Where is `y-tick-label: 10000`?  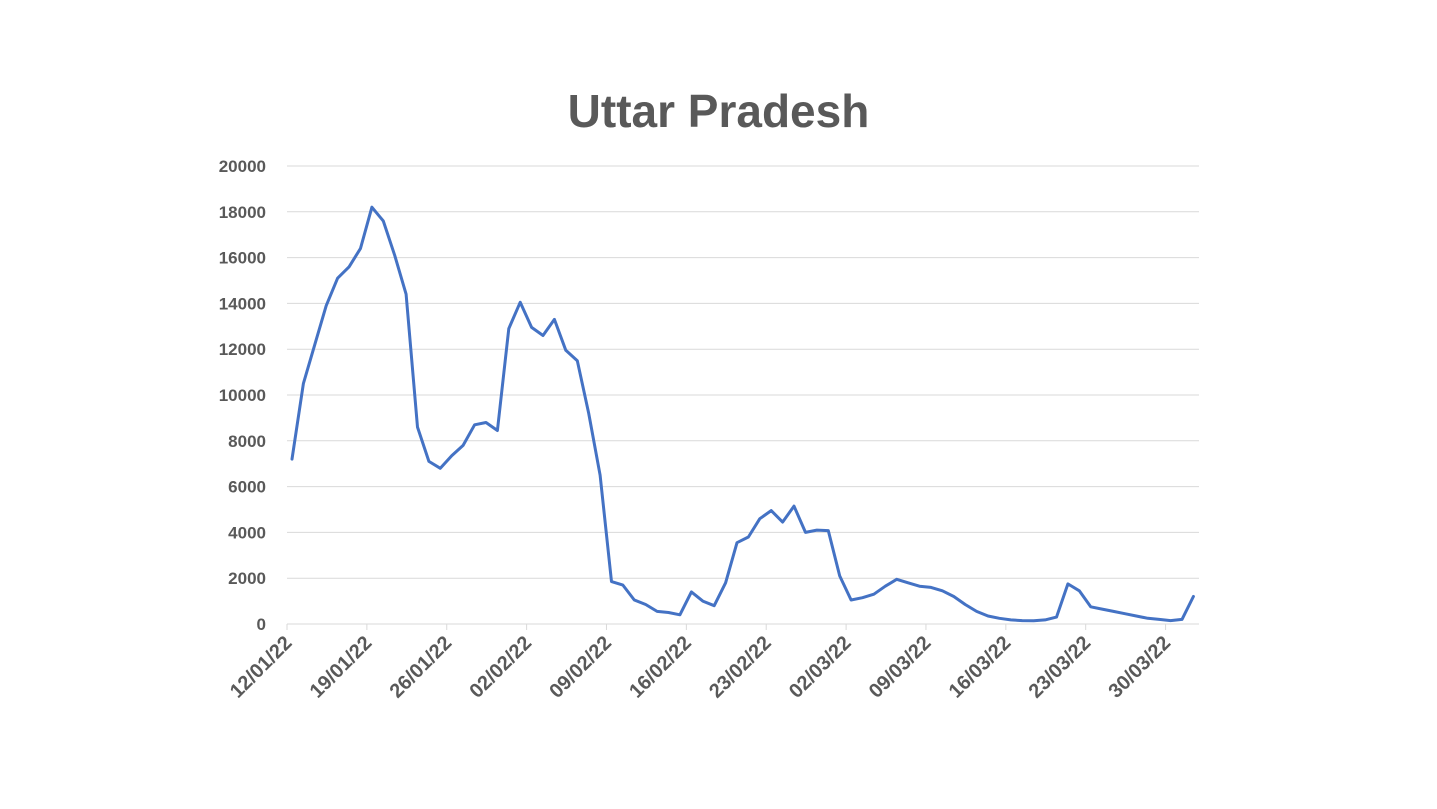 y-tick-label: 10000 is located at coordinates (242, 395).